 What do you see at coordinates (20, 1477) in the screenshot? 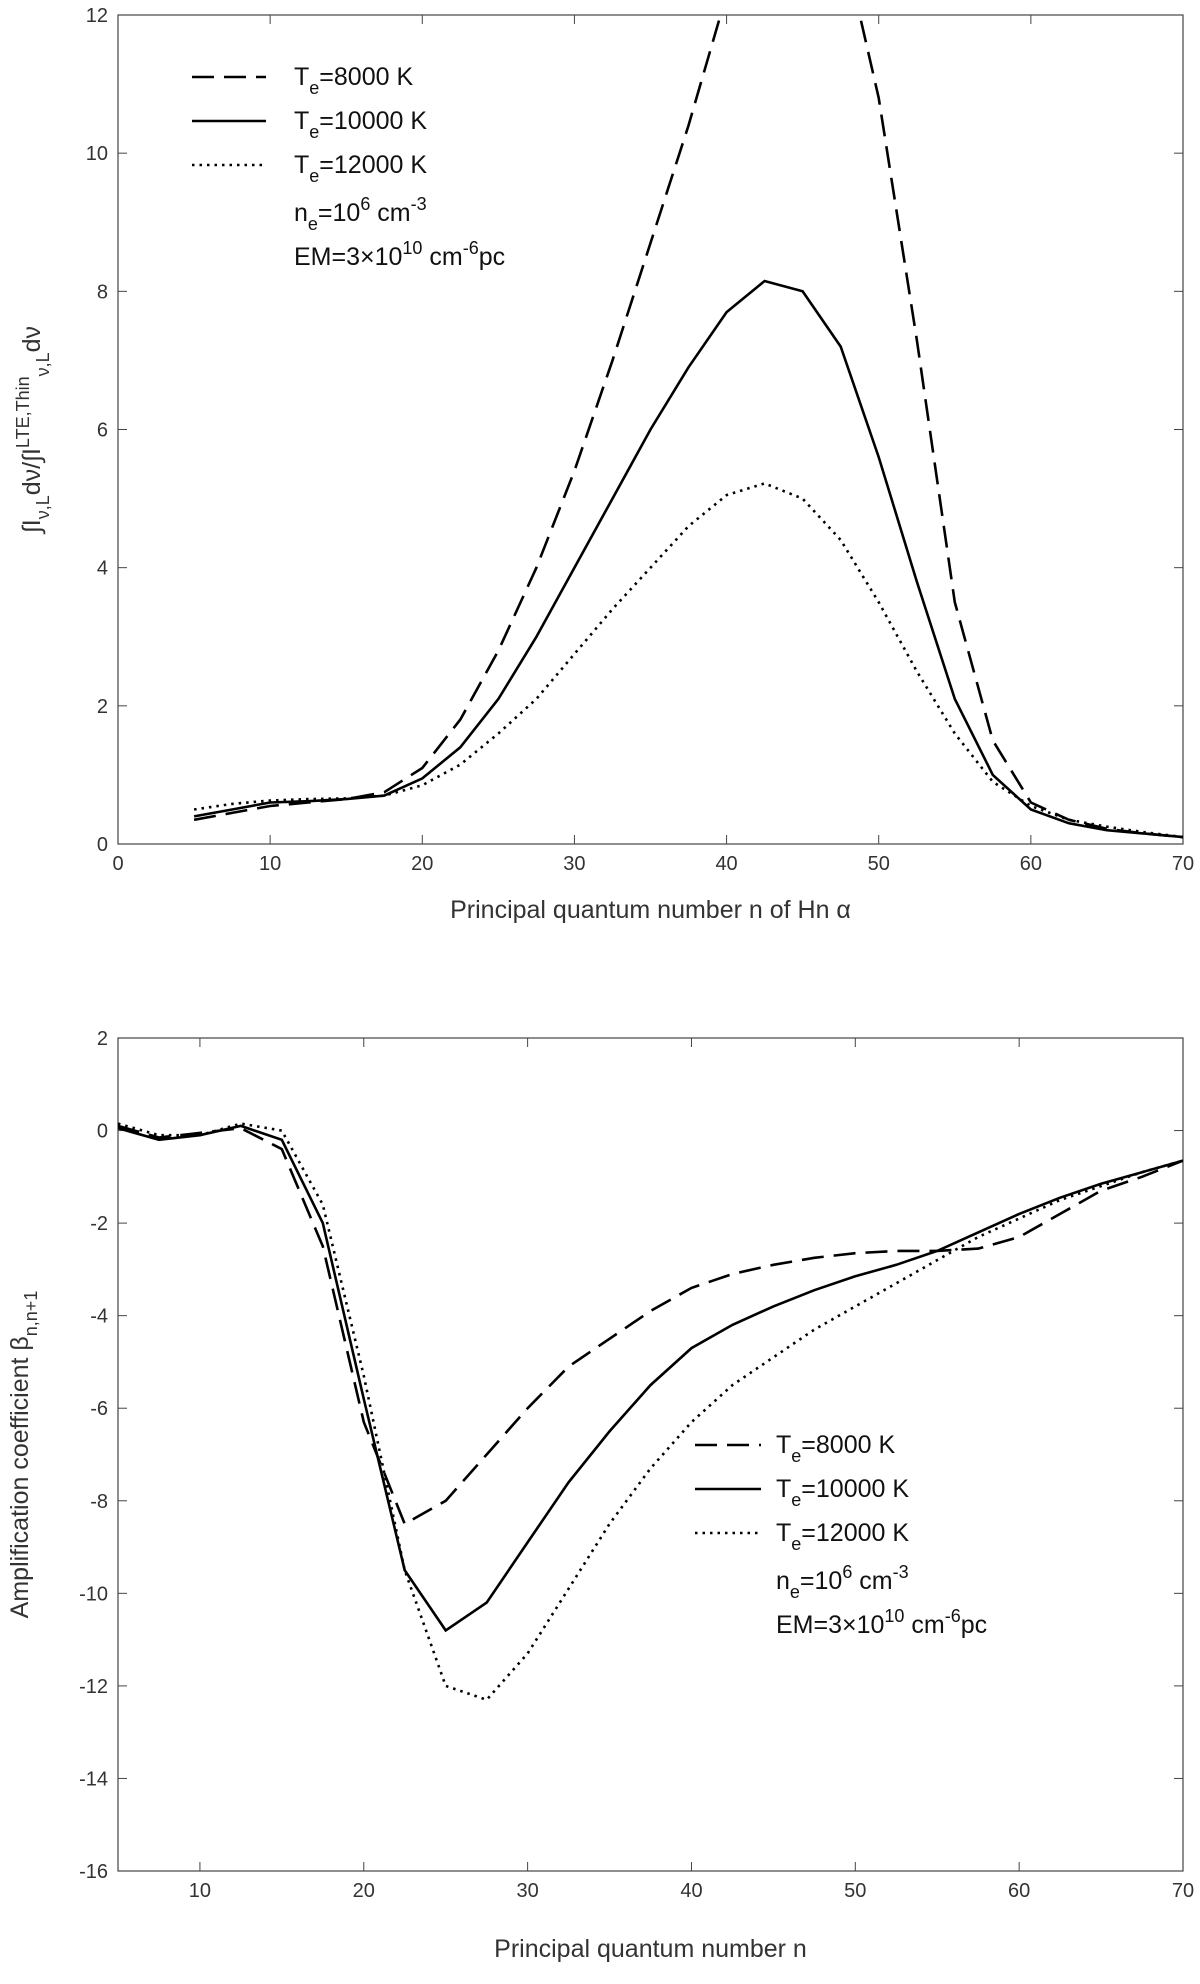
I see `y-axis-label-part: Amplification coefficient β` at bounding box center [20, 1477].